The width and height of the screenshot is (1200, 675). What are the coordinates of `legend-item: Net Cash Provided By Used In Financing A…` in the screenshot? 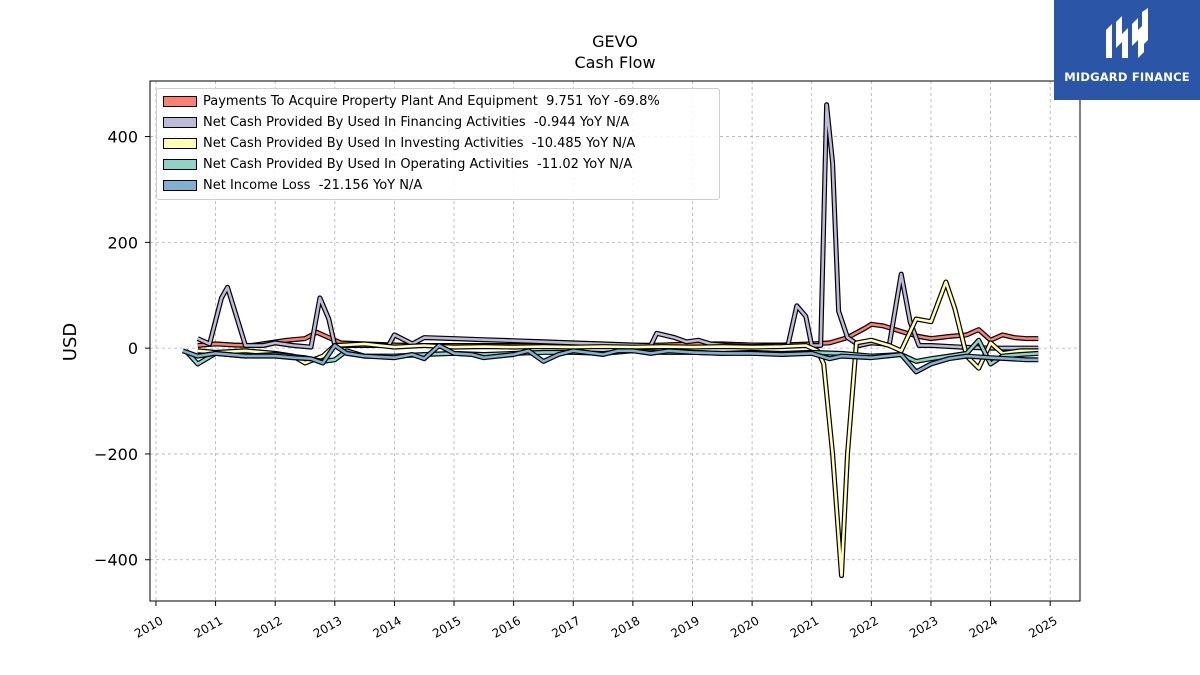 It's located at (396, 122).